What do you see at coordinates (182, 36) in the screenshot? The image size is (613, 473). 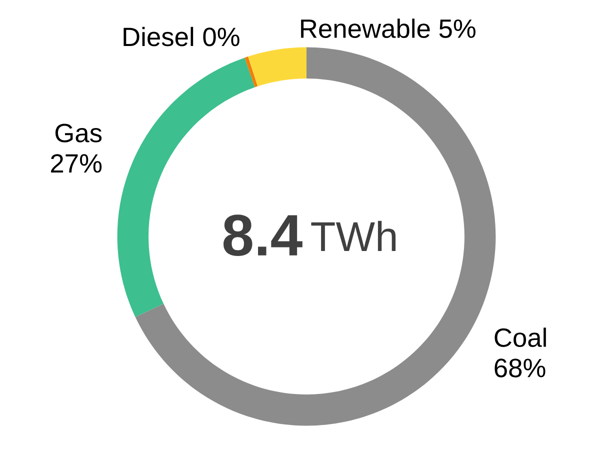 I see `slice-label: Diesel 0%` at bounding box center [182, 36].